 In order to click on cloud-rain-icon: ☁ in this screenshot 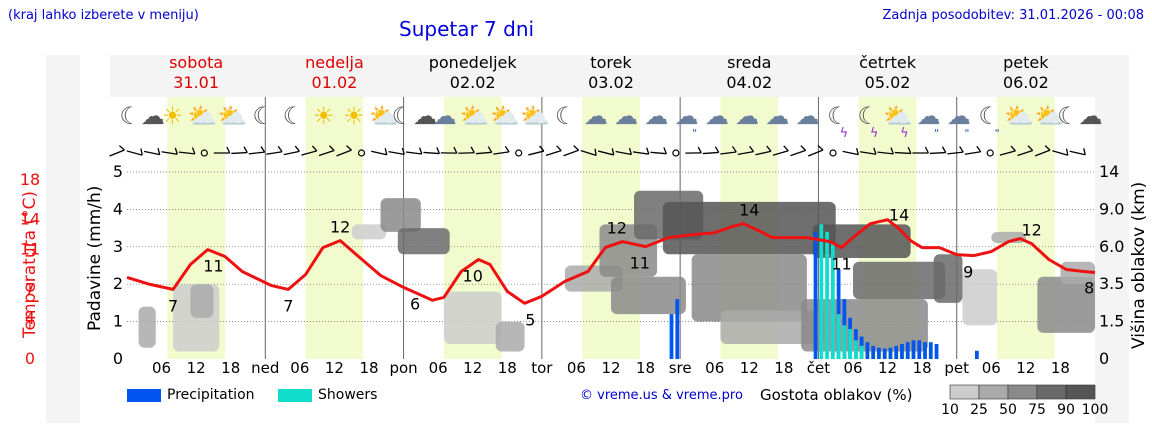, I will do `click(687, 116)`.